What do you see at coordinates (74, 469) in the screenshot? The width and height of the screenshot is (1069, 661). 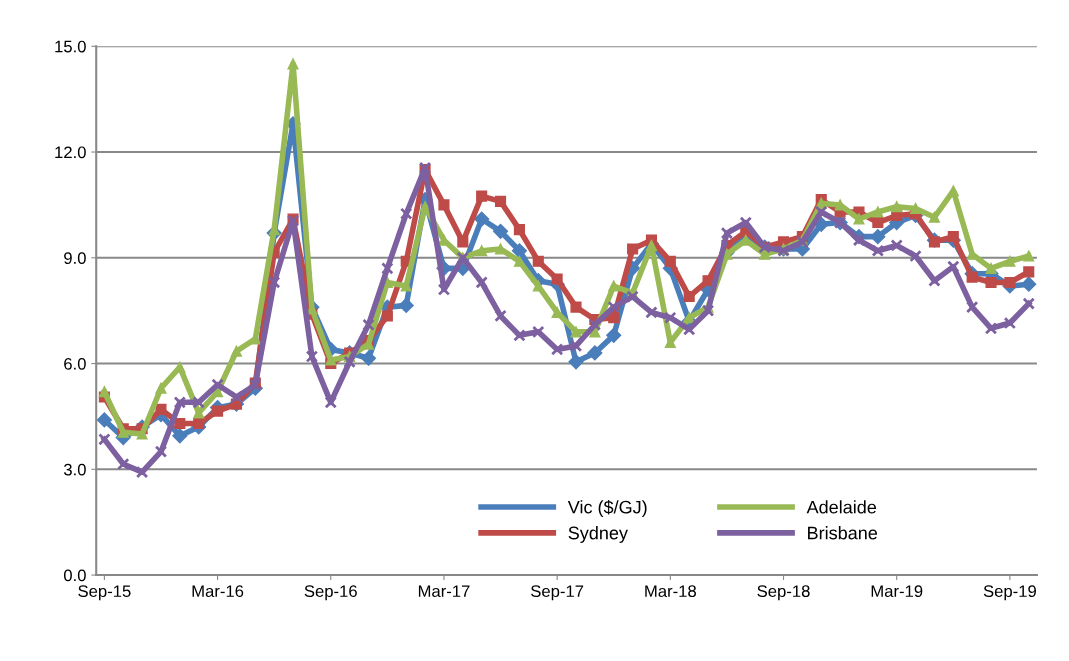 I see `y-tick-label: 3.0` at bounding box center [74, 469].